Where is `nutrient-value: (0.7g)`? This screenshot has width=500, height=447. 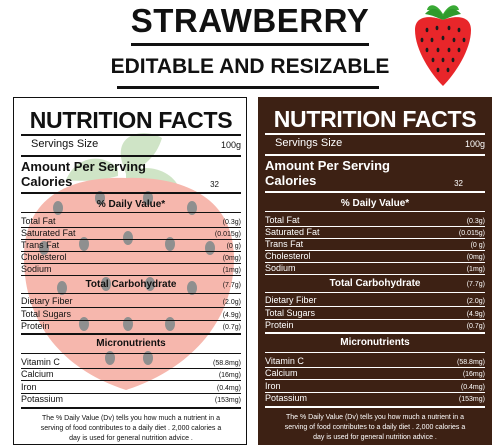 nutrient-value: (0.7g) is located at coordinates (231, 327).